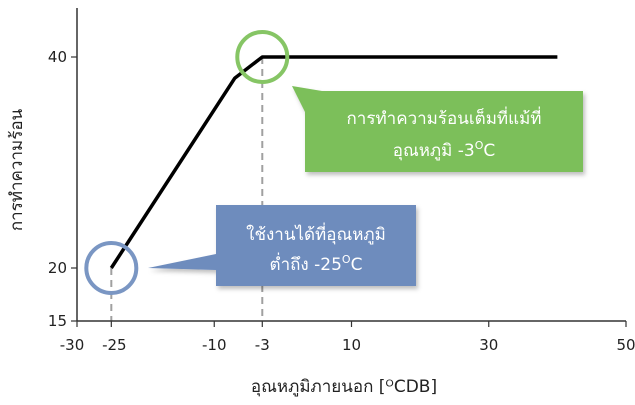 The width and height of the screenshot is (635, 405). I want to click on x-ticks: -30 -25 -10 -3 10 30 50, so click(347, 337).